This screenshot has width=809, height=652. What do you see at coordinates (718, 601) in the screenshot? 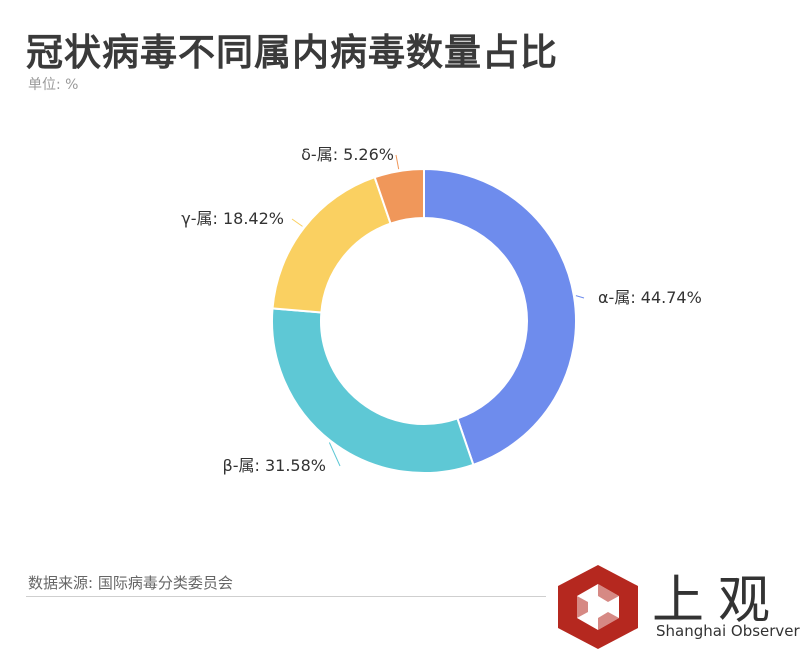
I see `brand-name-cn: 上观` at bounding box center [718, 601].